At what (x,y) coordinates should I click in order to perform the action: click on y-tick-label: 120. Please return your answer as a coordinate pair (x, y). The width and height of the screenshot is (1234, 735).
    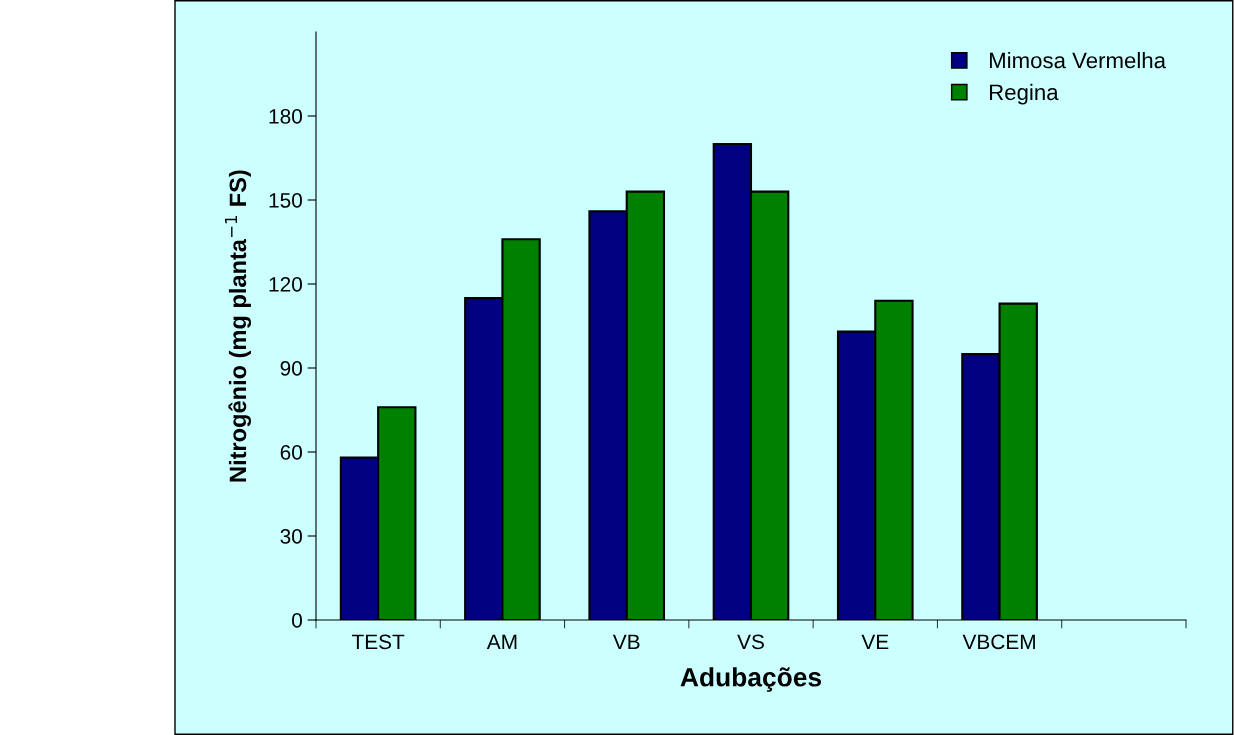
    Looking at the image, I should click on (285, 284).